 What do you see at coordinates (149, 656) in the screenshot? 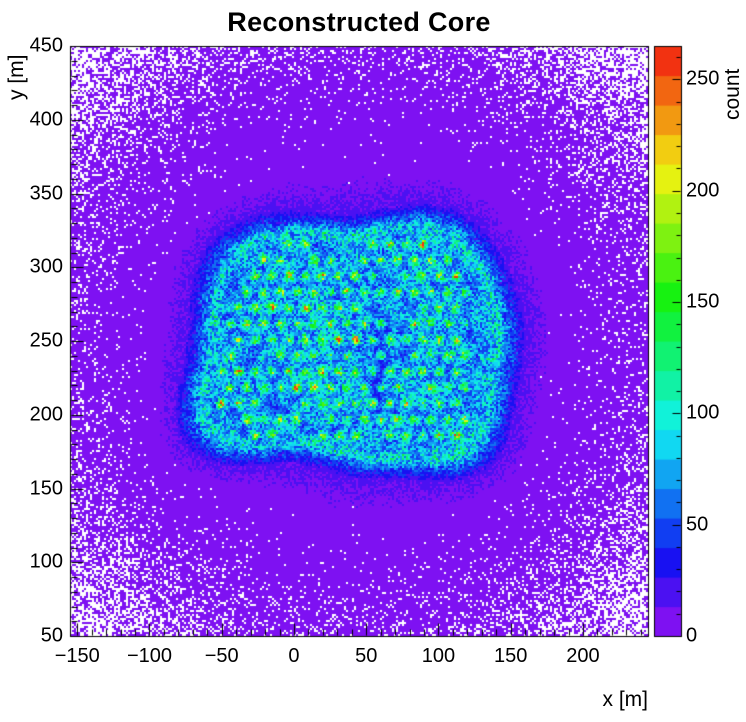
I see `x-tick-label: −100` at bounding box center [149, 656].